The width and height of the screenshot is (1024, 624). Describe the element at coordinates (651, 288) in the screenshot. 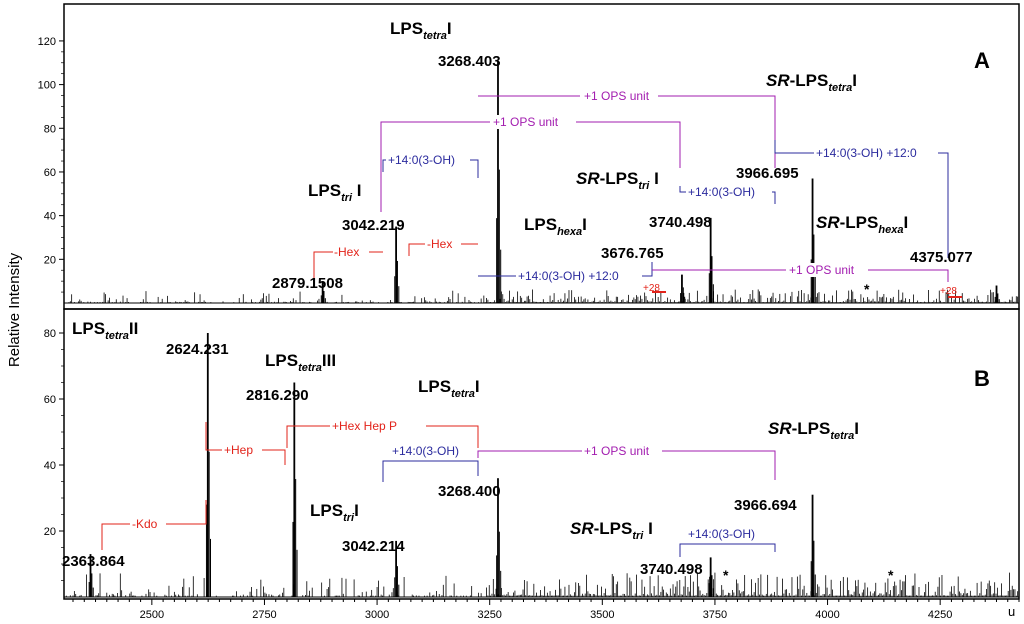

I see `plus28-label-1: +28` at that location.